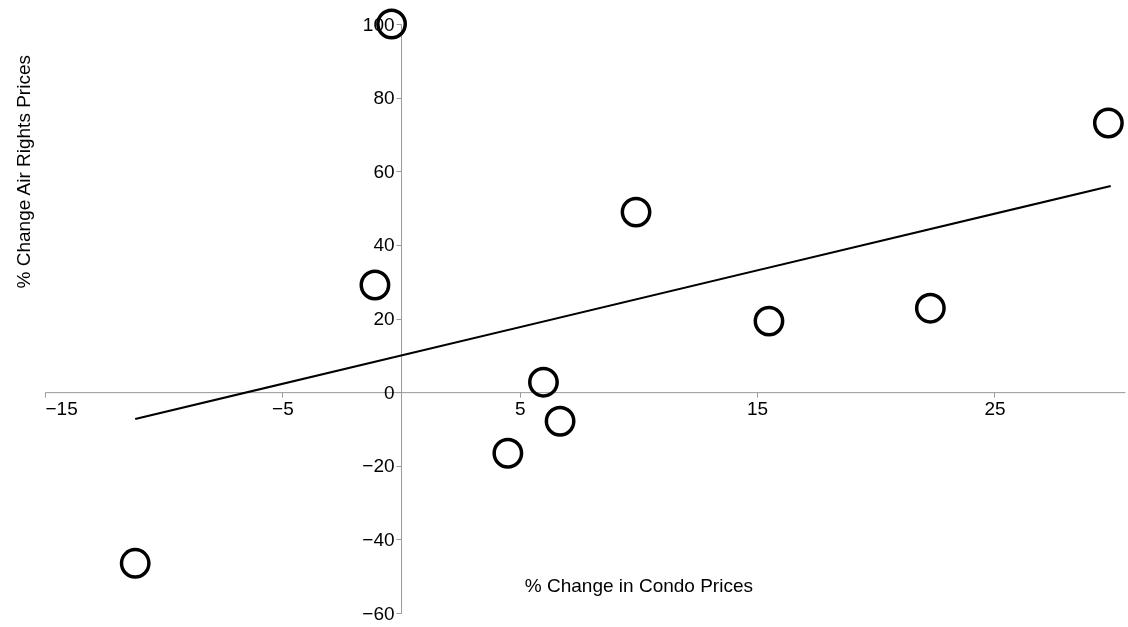  I want to click on y-tick-label: −20, so click(378, 466).